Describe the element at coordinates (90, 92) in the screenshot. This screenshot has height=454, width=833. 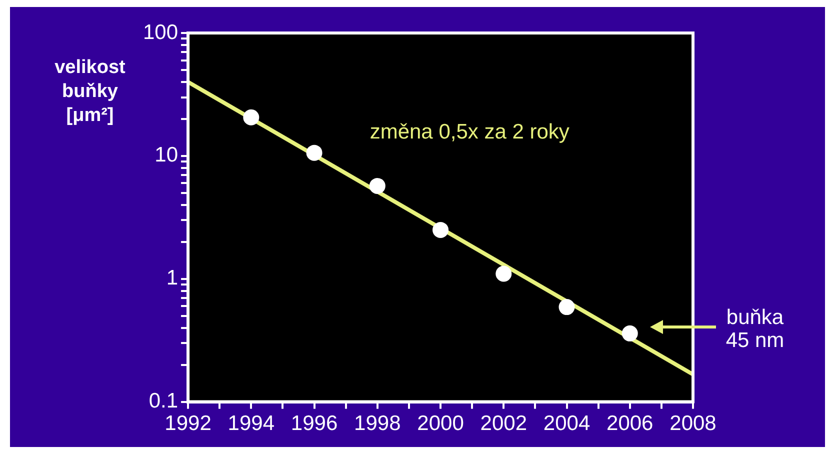
I see `y-axis-title: velikost buňky [μm²]` at that location.